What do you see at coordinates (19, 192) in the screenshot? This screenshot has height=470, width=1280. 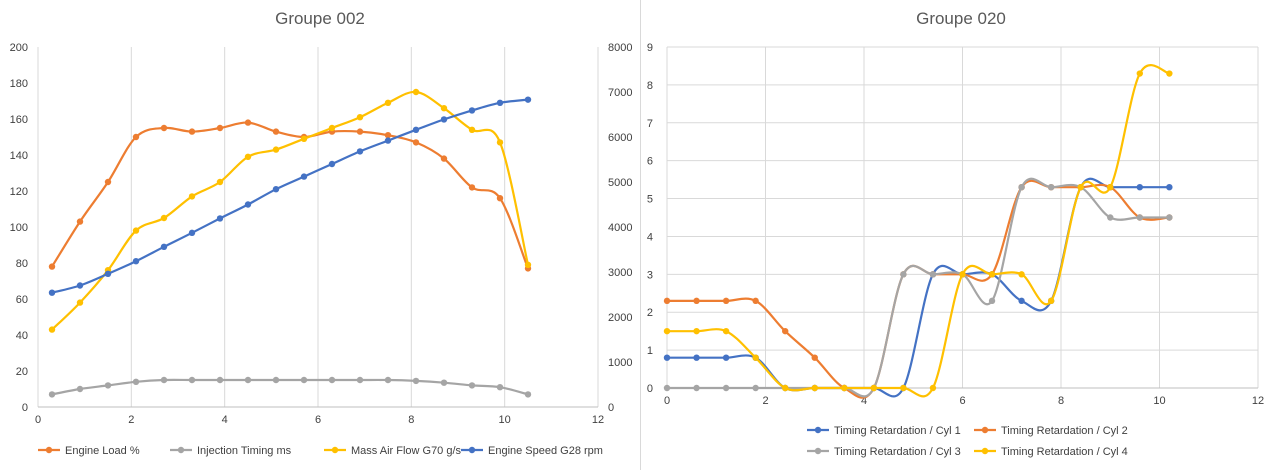 I see `y-tick-label: 120` at bounding box center [19, 192].